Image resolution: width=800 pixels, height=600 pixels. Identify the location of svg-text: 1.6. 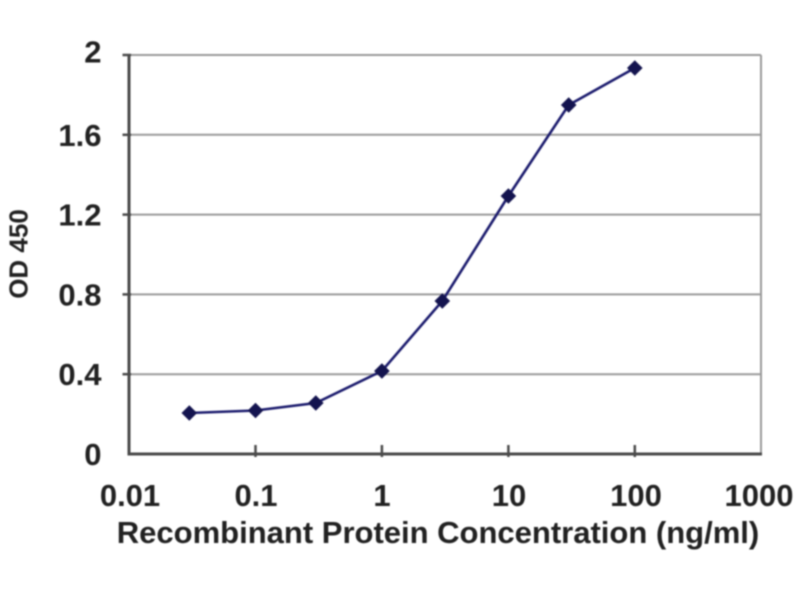
(79, 135).